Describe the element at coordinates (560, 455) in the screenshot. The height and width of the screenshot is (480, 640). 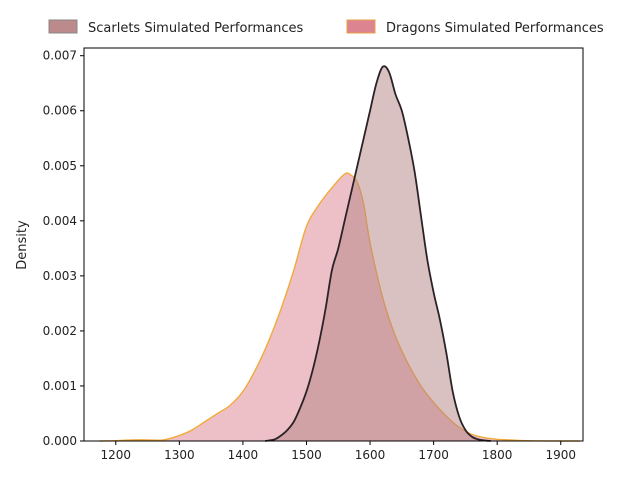
I see `x-tick-label: 1900` at that location.